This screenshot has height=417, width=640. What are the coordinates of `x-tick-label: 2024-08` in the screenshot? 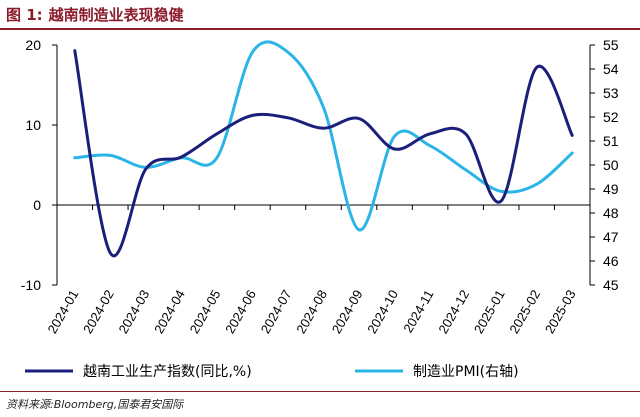 It's located at (311, 311).